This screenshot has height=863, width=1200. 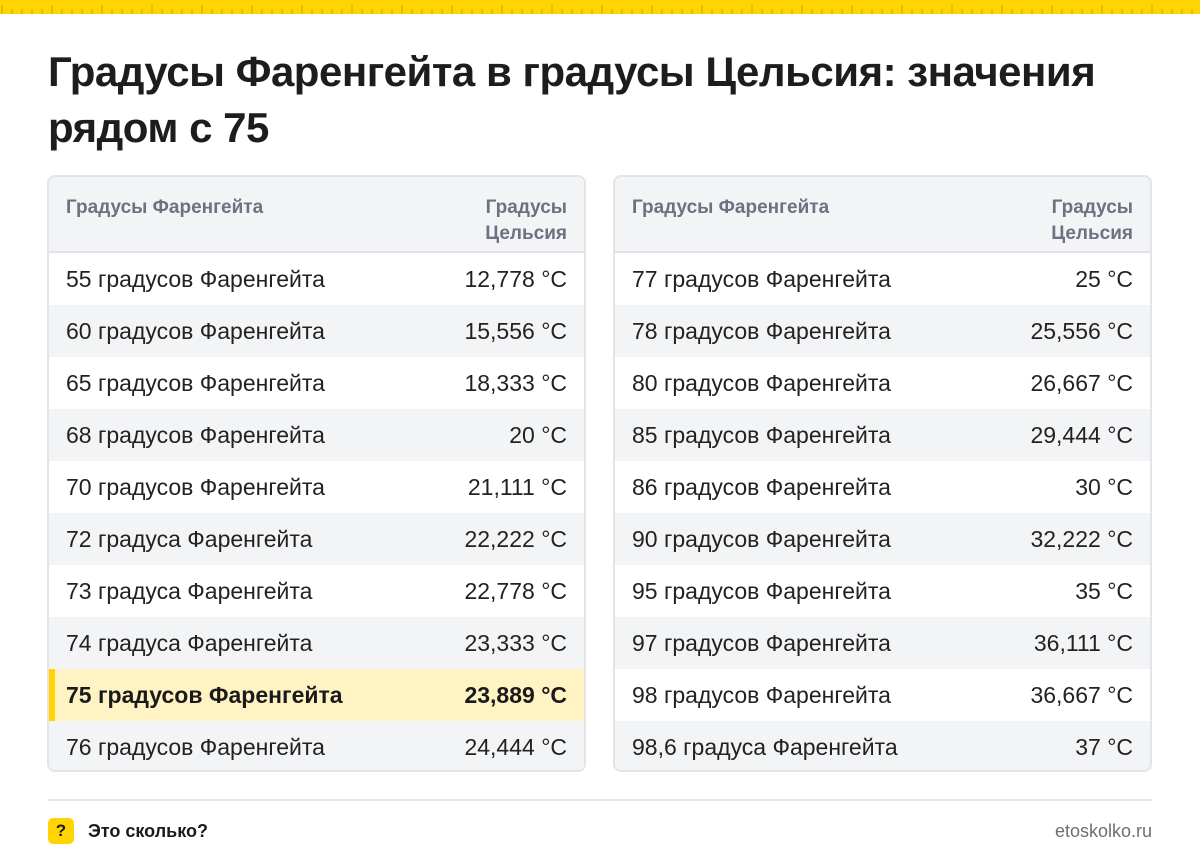 What do you see at coordinates (204, 694) in the screenshot?
I see `fahrenheit-value: 75 градусов Фаренгейта` at bounding box center [204, 694].